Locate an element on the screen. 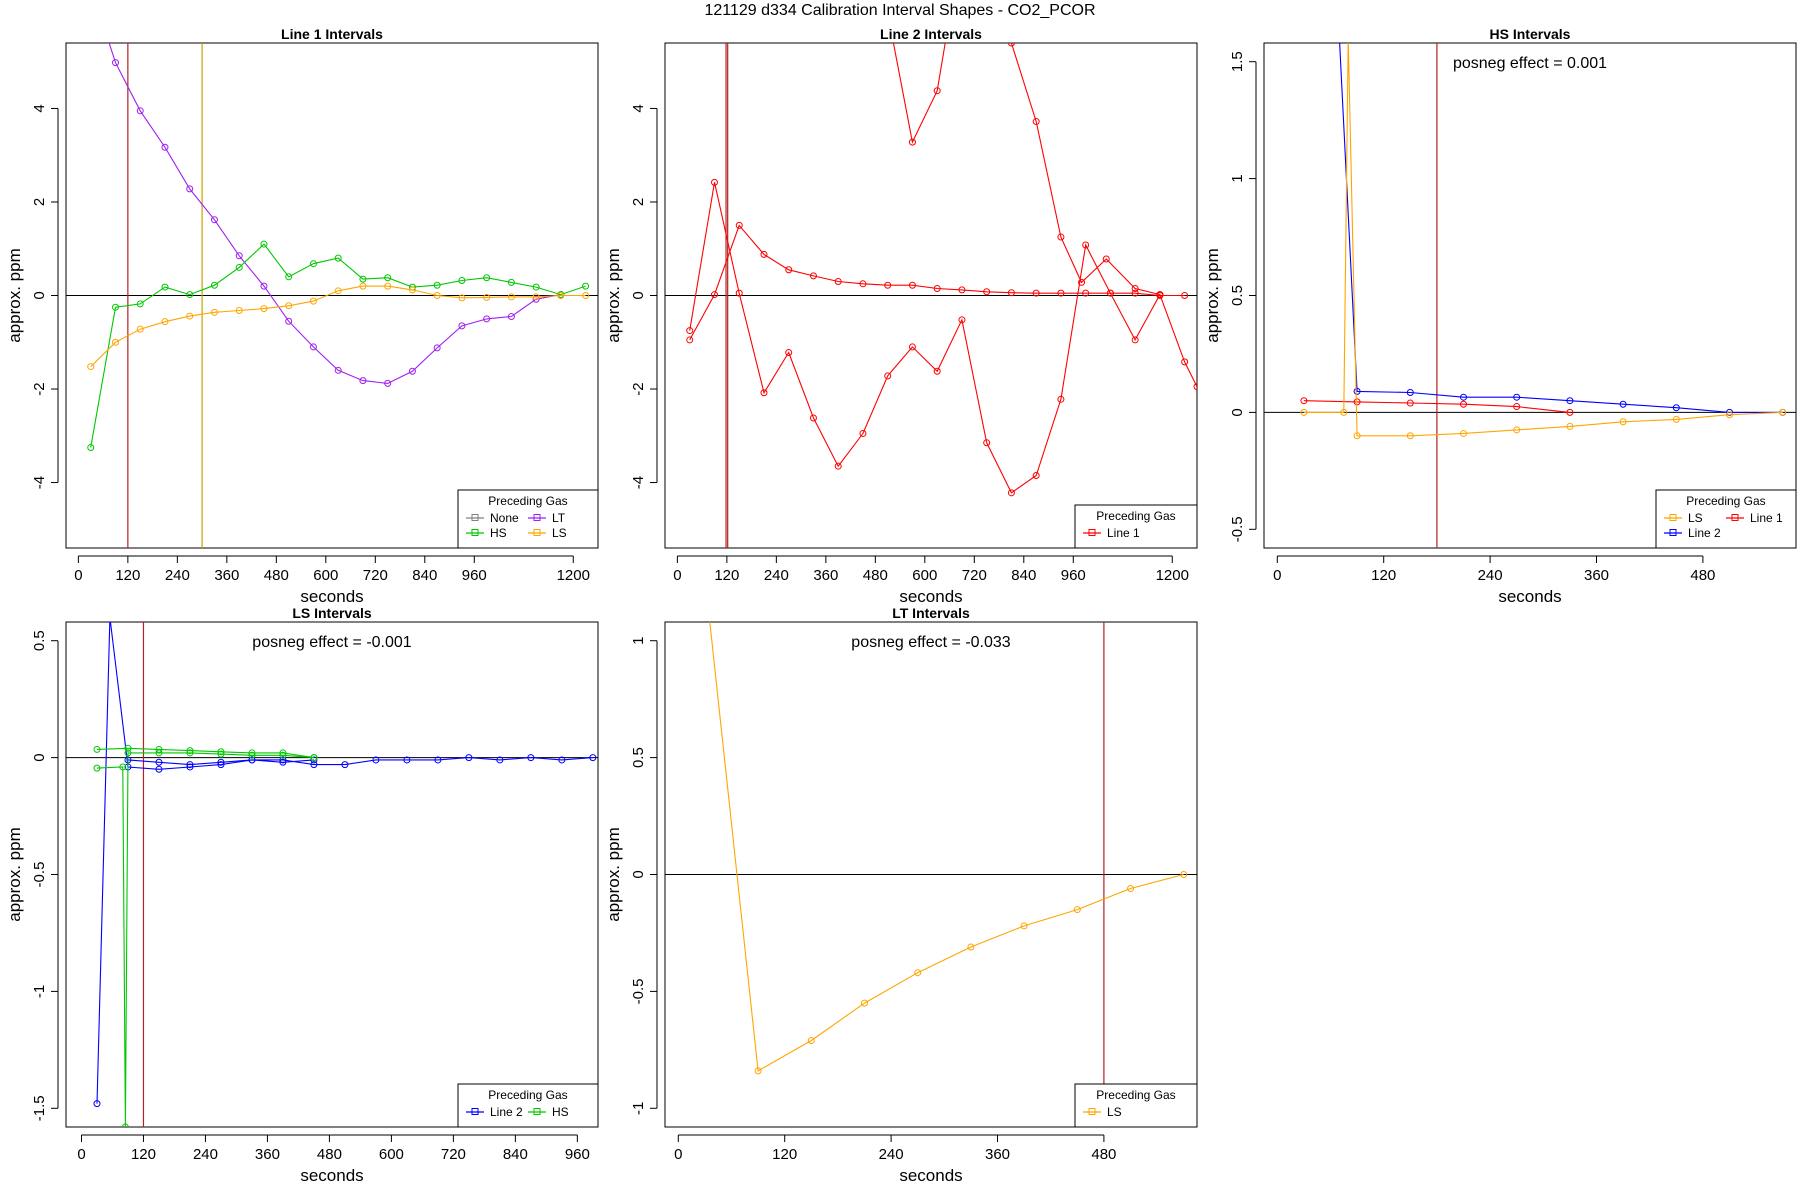 The image size is (1800, 1200). series-hs is located at coordinates (338, 345).